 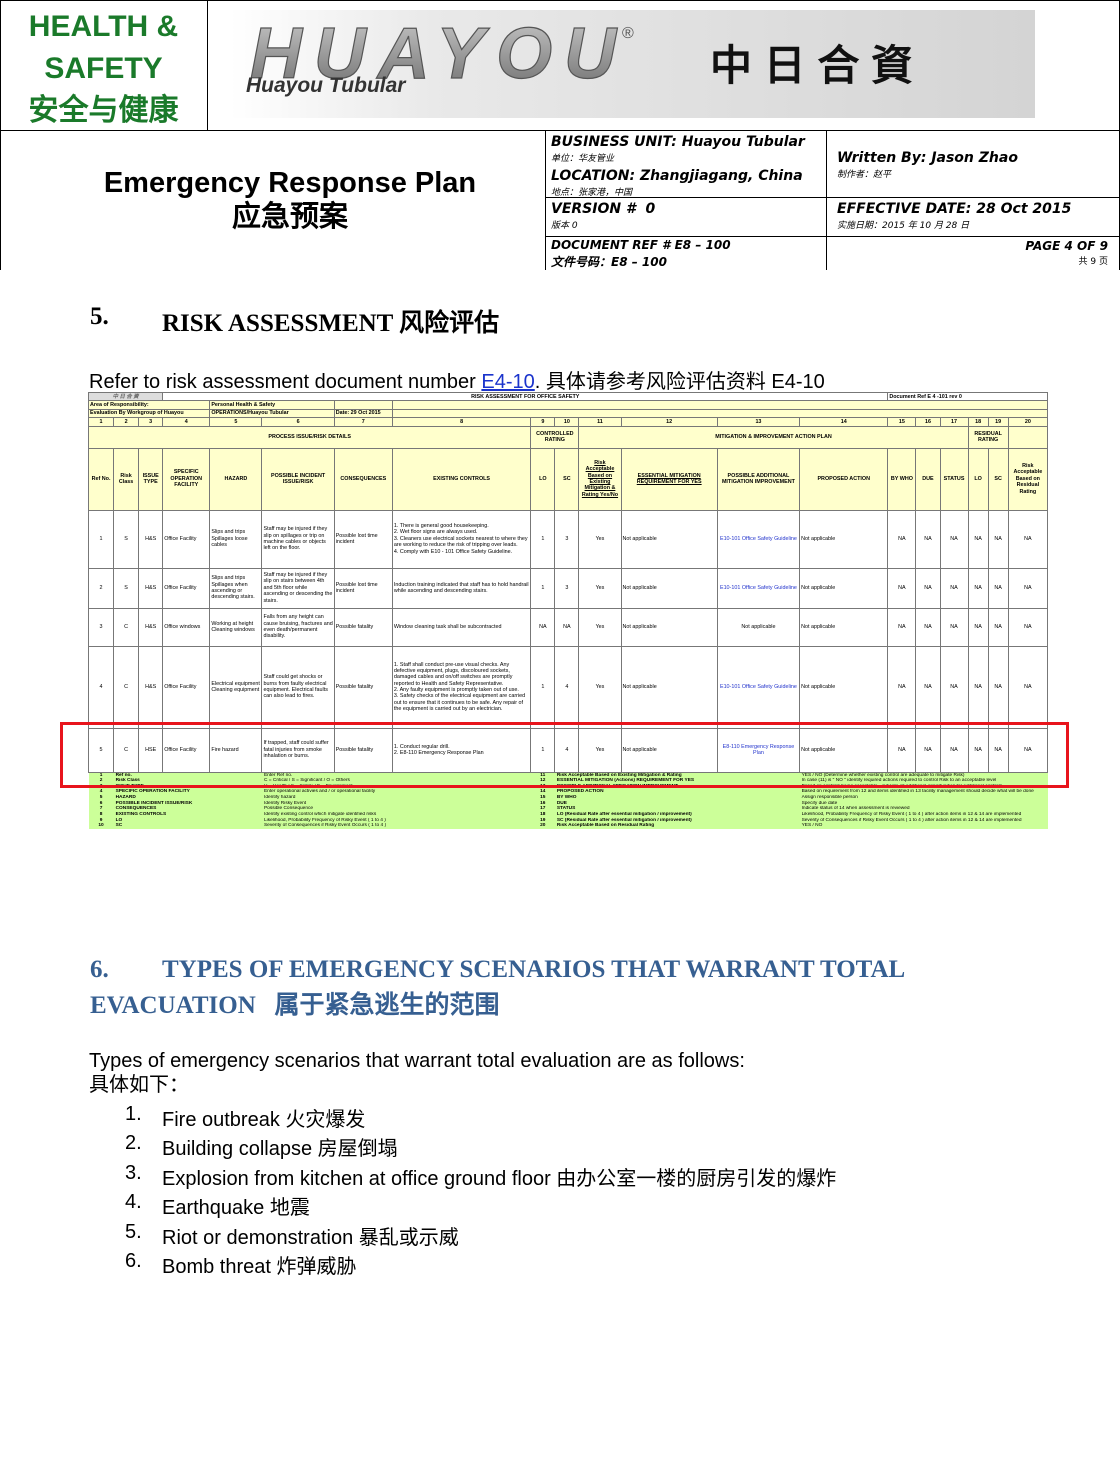 I want to click on doc-ref-cn: 文件号码：E8 – 100, so click(x=609, y=262).